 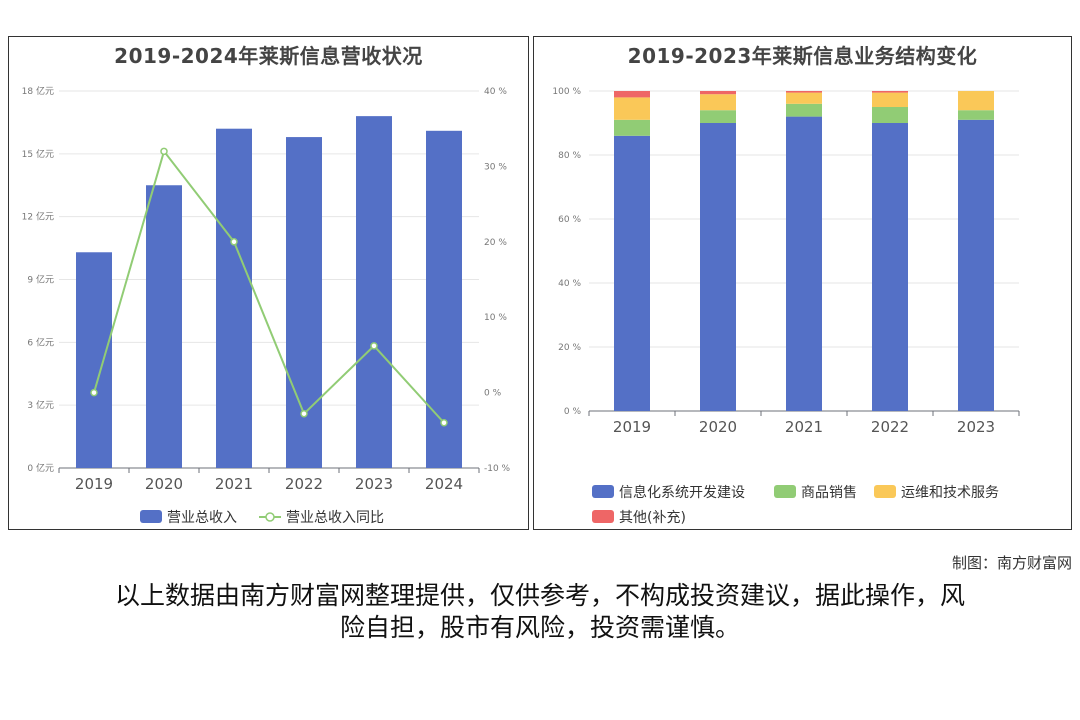 I want to click on y-tick-label: 40 %, so click(x=569, y=284).